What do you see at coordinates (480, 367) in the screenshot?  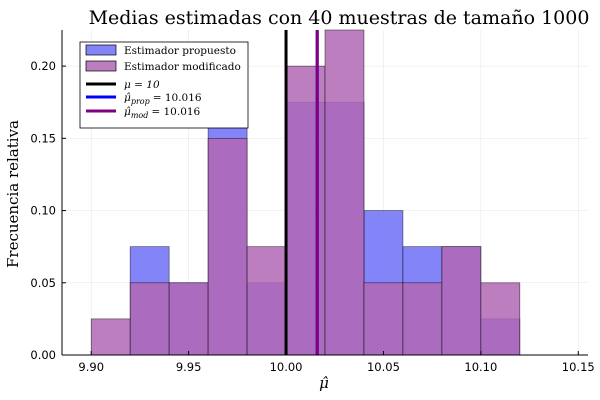 I see `x-tick-label-4: 10.10` at bounding box center [480, 367].